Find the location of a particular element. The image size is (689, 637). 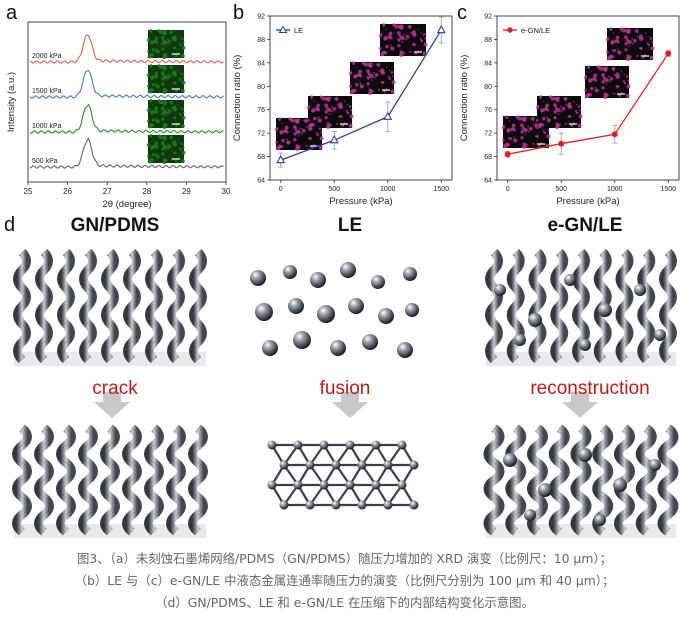

column-title-le: LE is located at coordinates (350, 225).